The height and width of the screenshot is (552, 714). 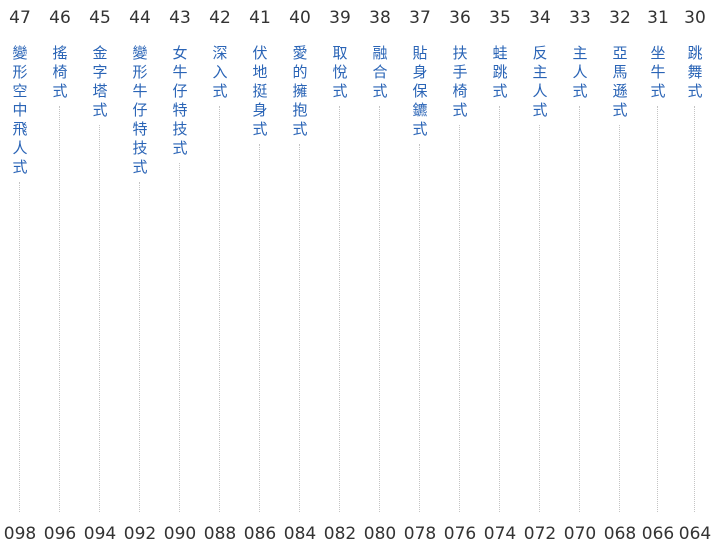 What do you see at coordinates (100, 534) in the screenshot?
I see `page-number: 094` at bounding box center [100, 534].